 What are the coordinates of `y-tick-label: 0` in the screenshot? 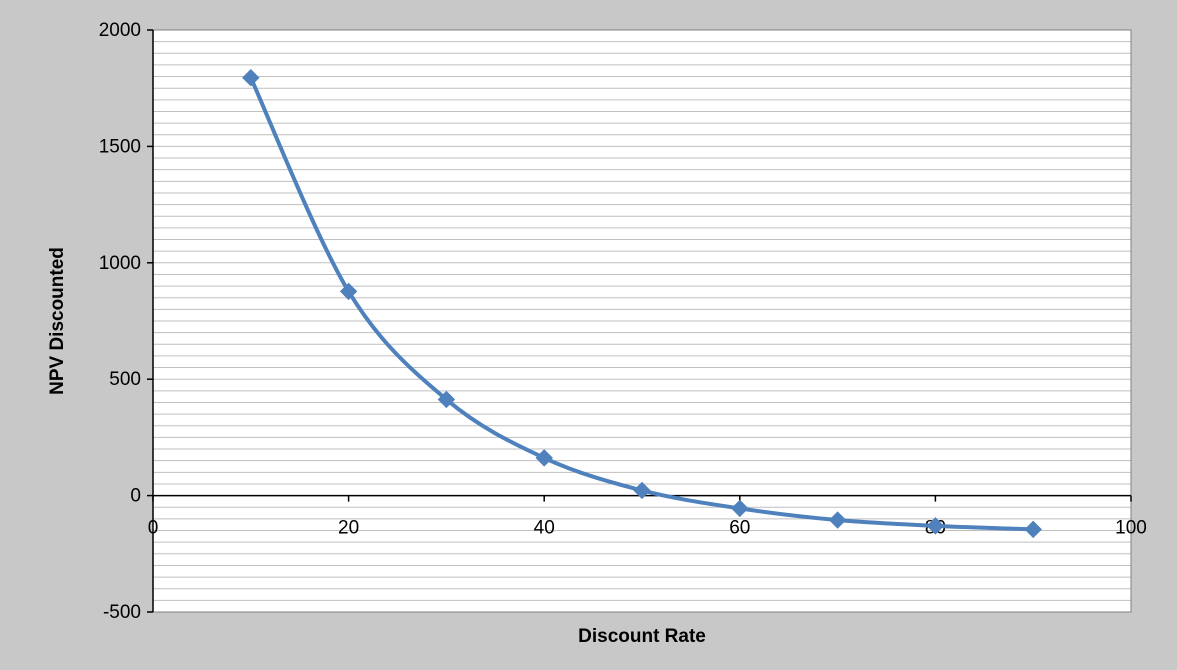 It's located at (135, 496).